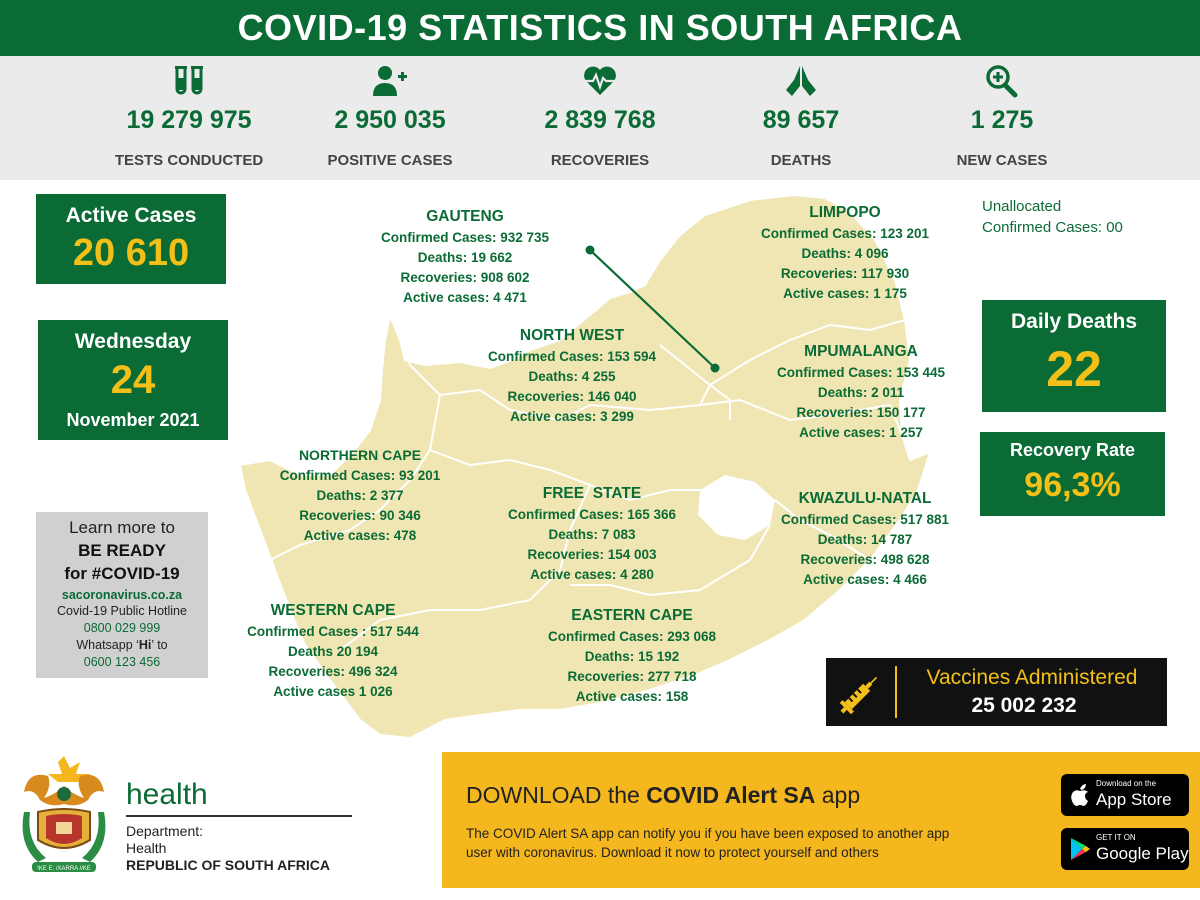  I want to click on province-name: KWAZULU-NATAL, so click(865, 498).